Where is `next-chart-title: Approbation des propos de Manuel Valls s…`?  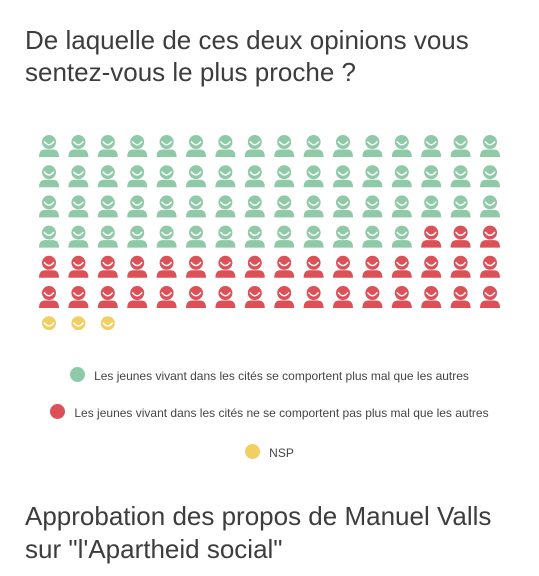
next-chart-title: Approbation des propos de Manuel Valls s… is located at coordinates (258, 532).